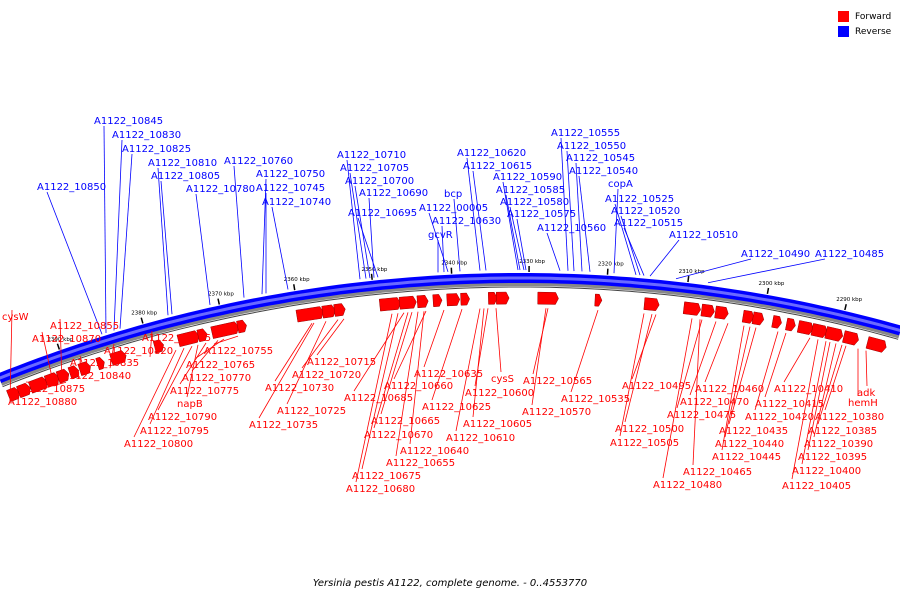 Image resolution: width=900 pixels, height=600 pixels. I want to click on forward-gene-label: A1122_10820, so click(138, 351).